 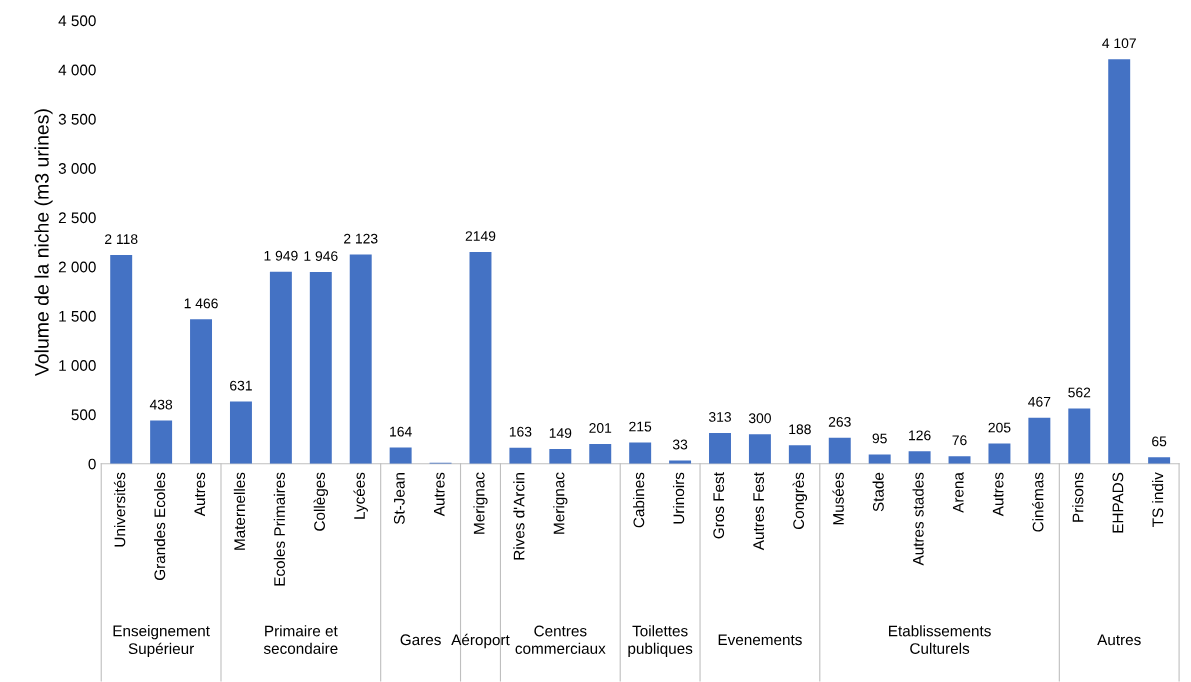 What do you see at coordinates (77, 365) in the screenshot?
I see `y-tick-label: 1 000` at bounding box center [77, 365].